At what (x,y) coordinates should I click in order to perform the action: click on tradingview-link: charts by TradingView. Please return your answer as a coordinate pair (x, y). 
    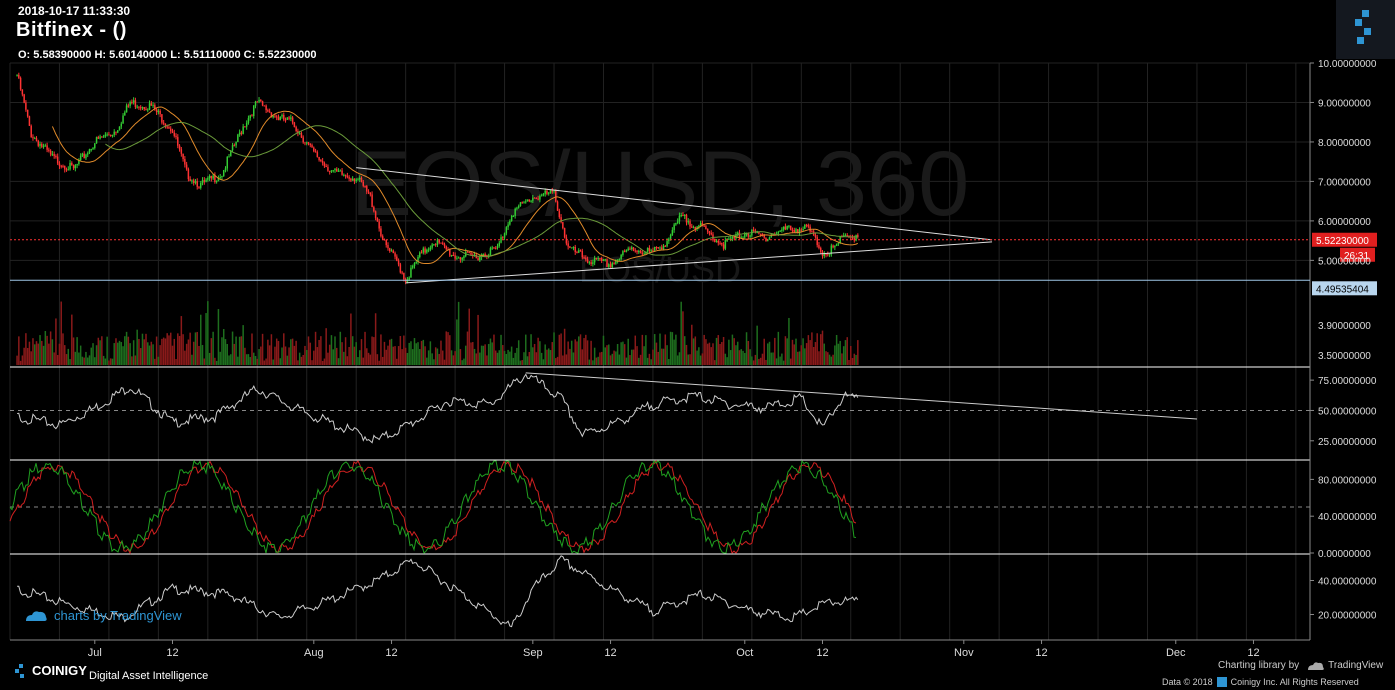
    Looking at the image, I should click on (103, 615).